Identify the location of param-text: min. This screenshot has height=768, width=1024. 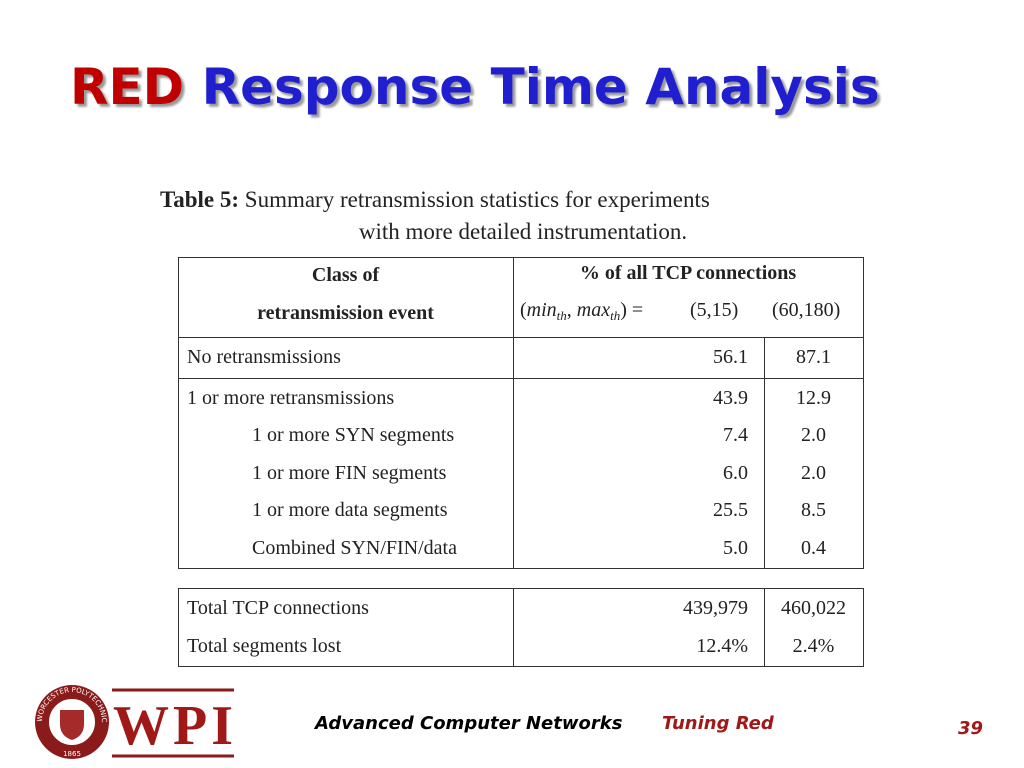
(541, 310).